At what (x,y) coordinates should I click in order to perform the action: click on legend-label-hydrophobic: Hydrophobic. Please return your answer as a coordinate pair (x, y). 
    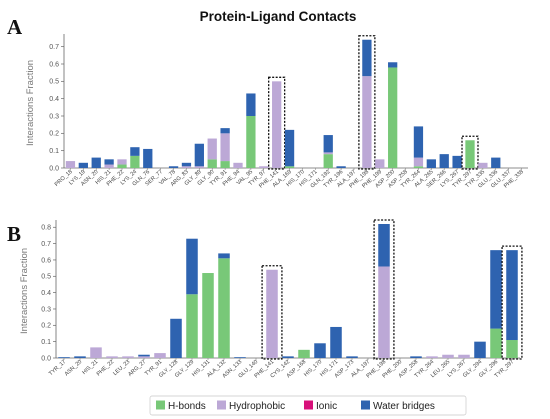
    Looking at the image, I should click on (257, 406).